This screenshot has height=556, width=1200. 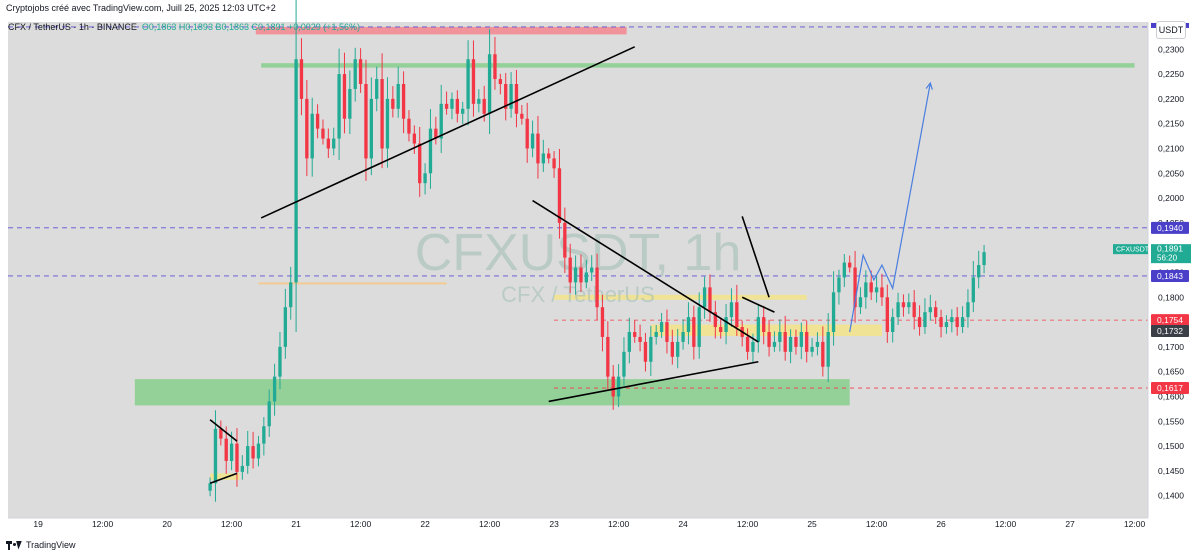 I want to click on watermark-name: CFX / TetherUS, so click(x=578, y=294).